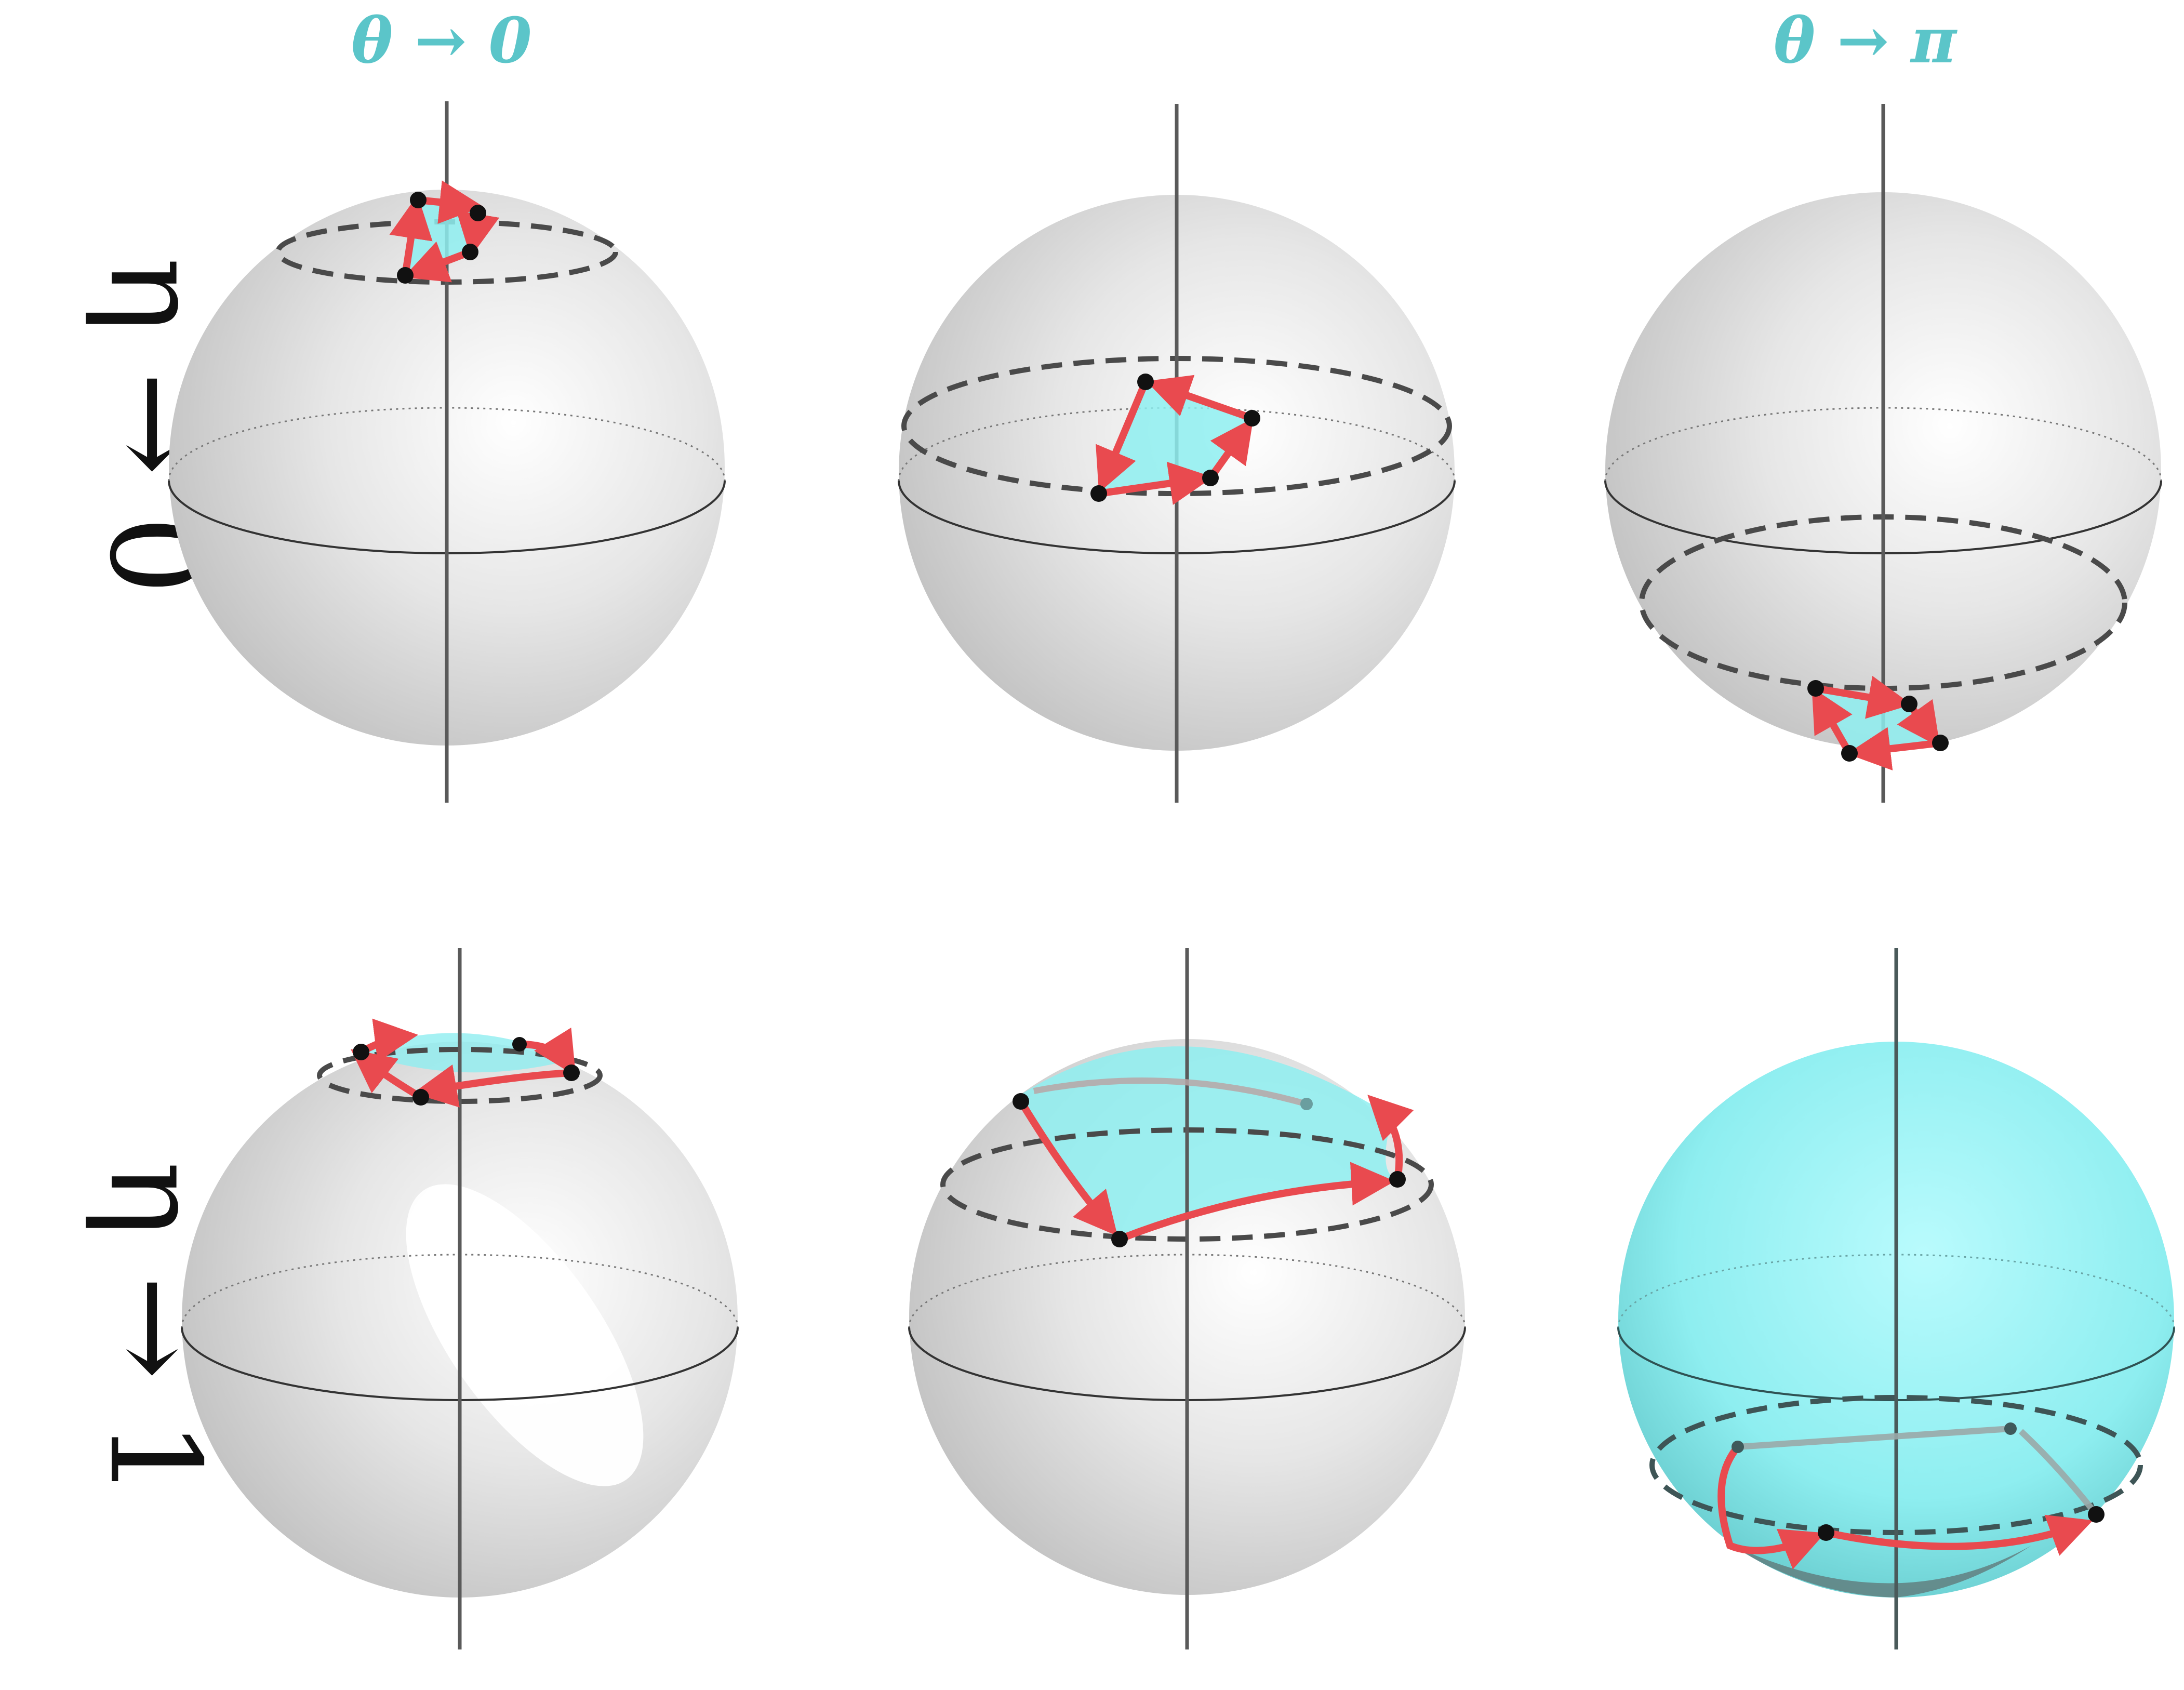 This screenshot has width=2184, height=1690. I want to click on specular-highlight, so click(525, 1335).